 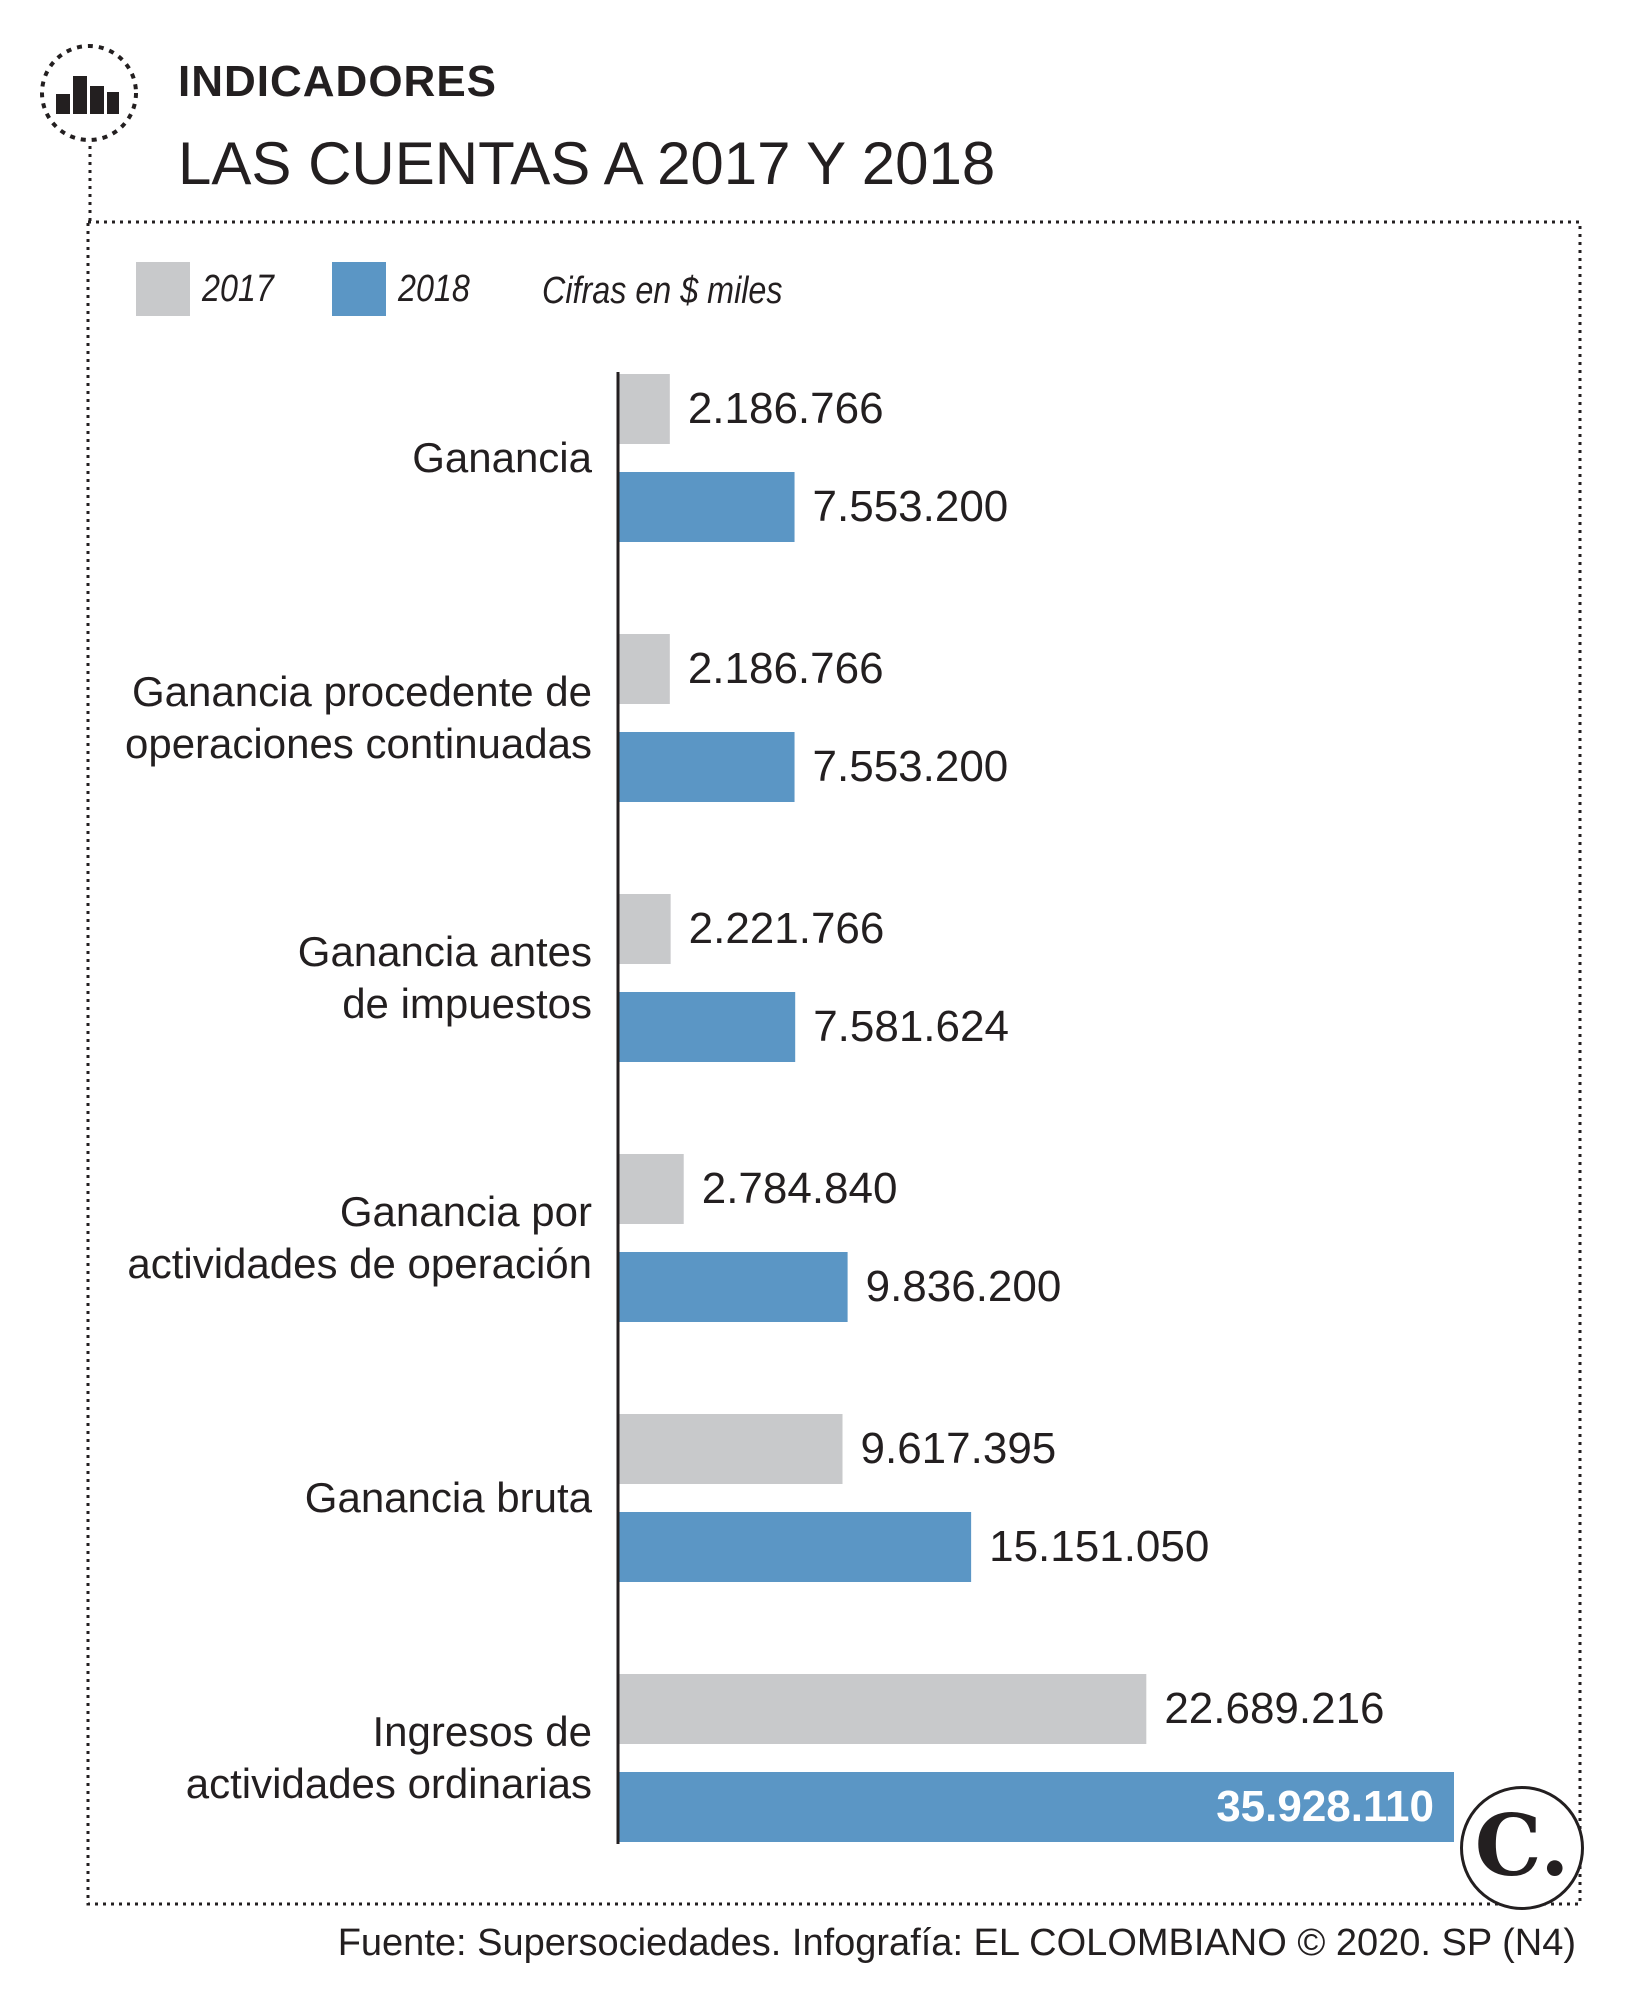 What do you see at coordinates (1325, 1806) in the screenshot?
I see `value-label-2018-5: 35.928.110` at bounding box center [1325, 1806].